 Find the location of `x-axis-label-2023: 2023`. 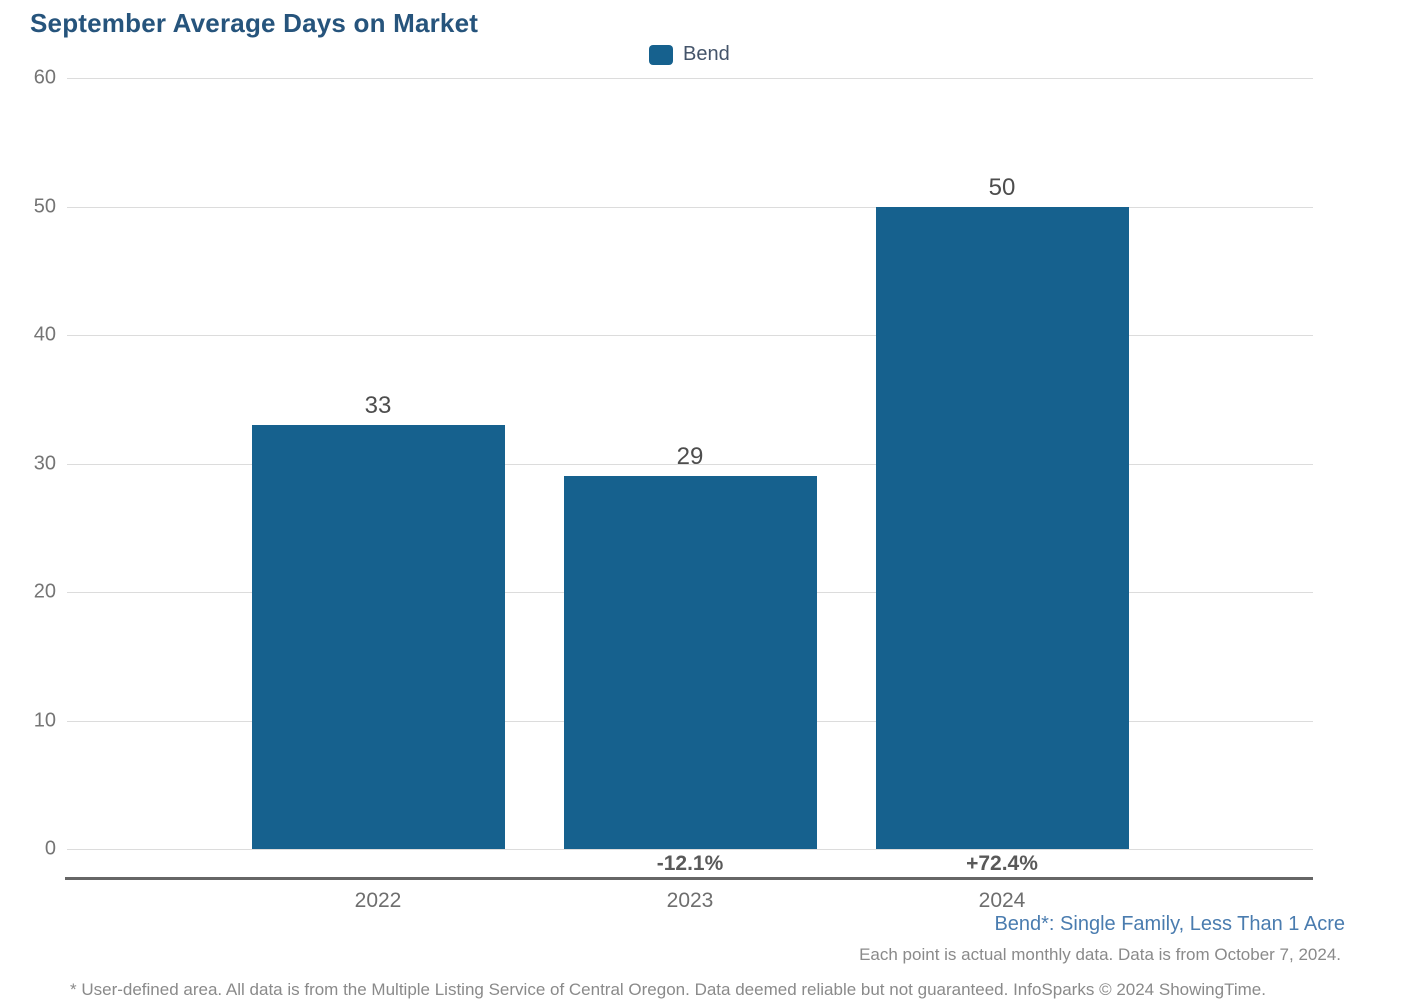

x-axis-label-2023: 2023 is located at coordinates (690, 900).